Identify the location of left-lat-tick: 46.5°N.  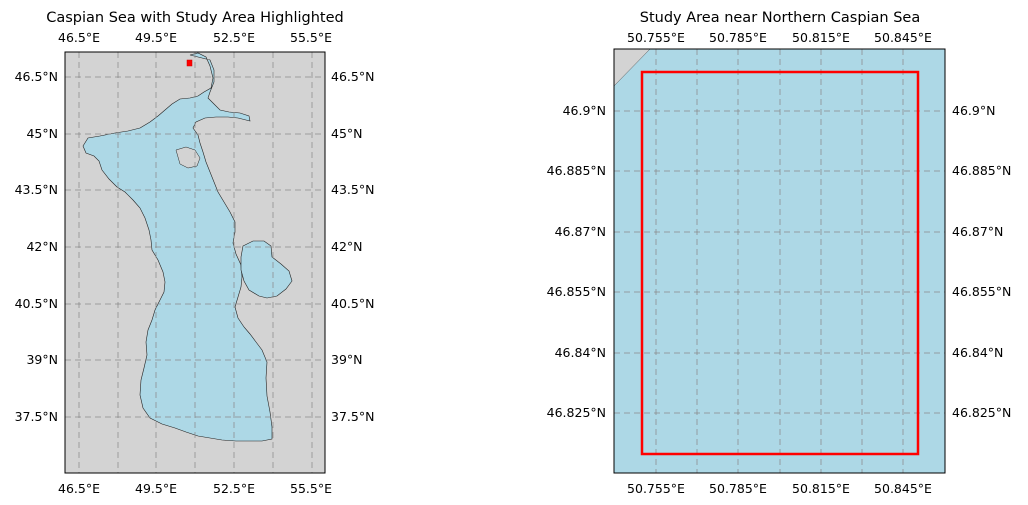
(36, 76).